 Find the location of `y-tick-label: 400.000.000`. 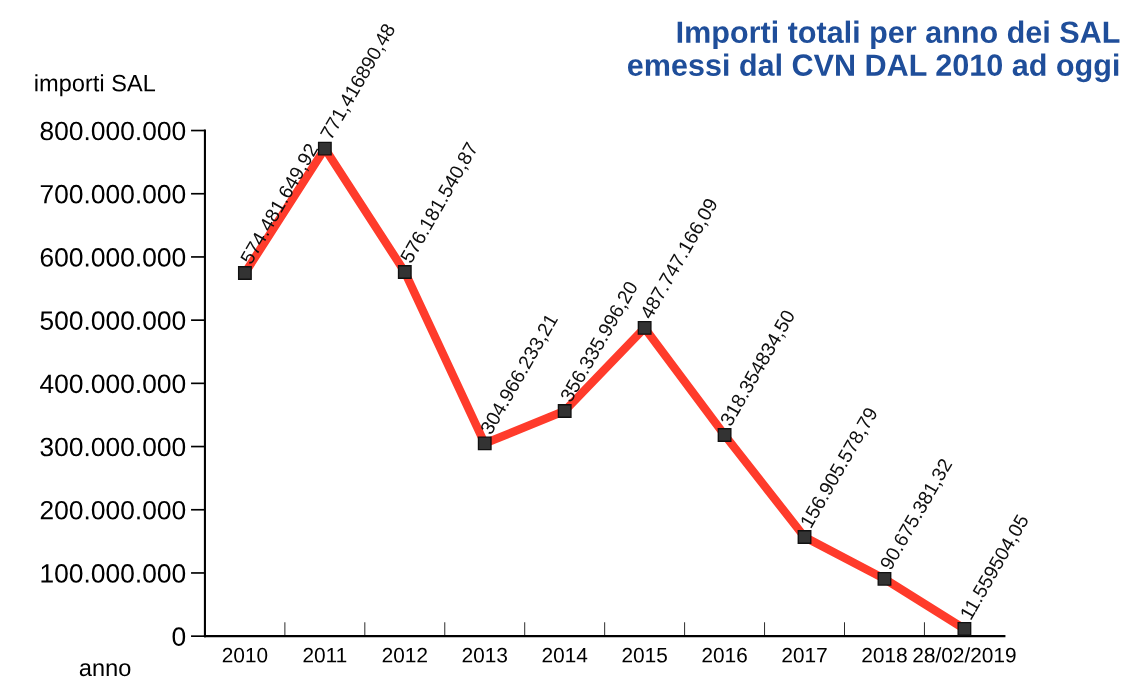

y-tick-label: 400.000.000 is located at coordinates (113, 384).